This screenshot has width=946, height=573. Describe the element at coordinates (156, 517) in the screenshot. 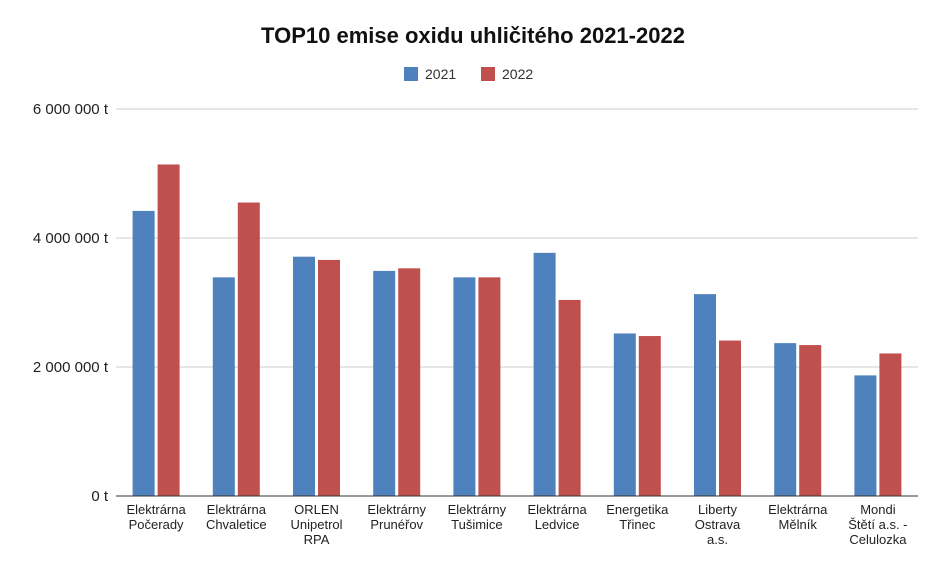

I see `x-tick-label: Elektrárna Počerady` at that location.